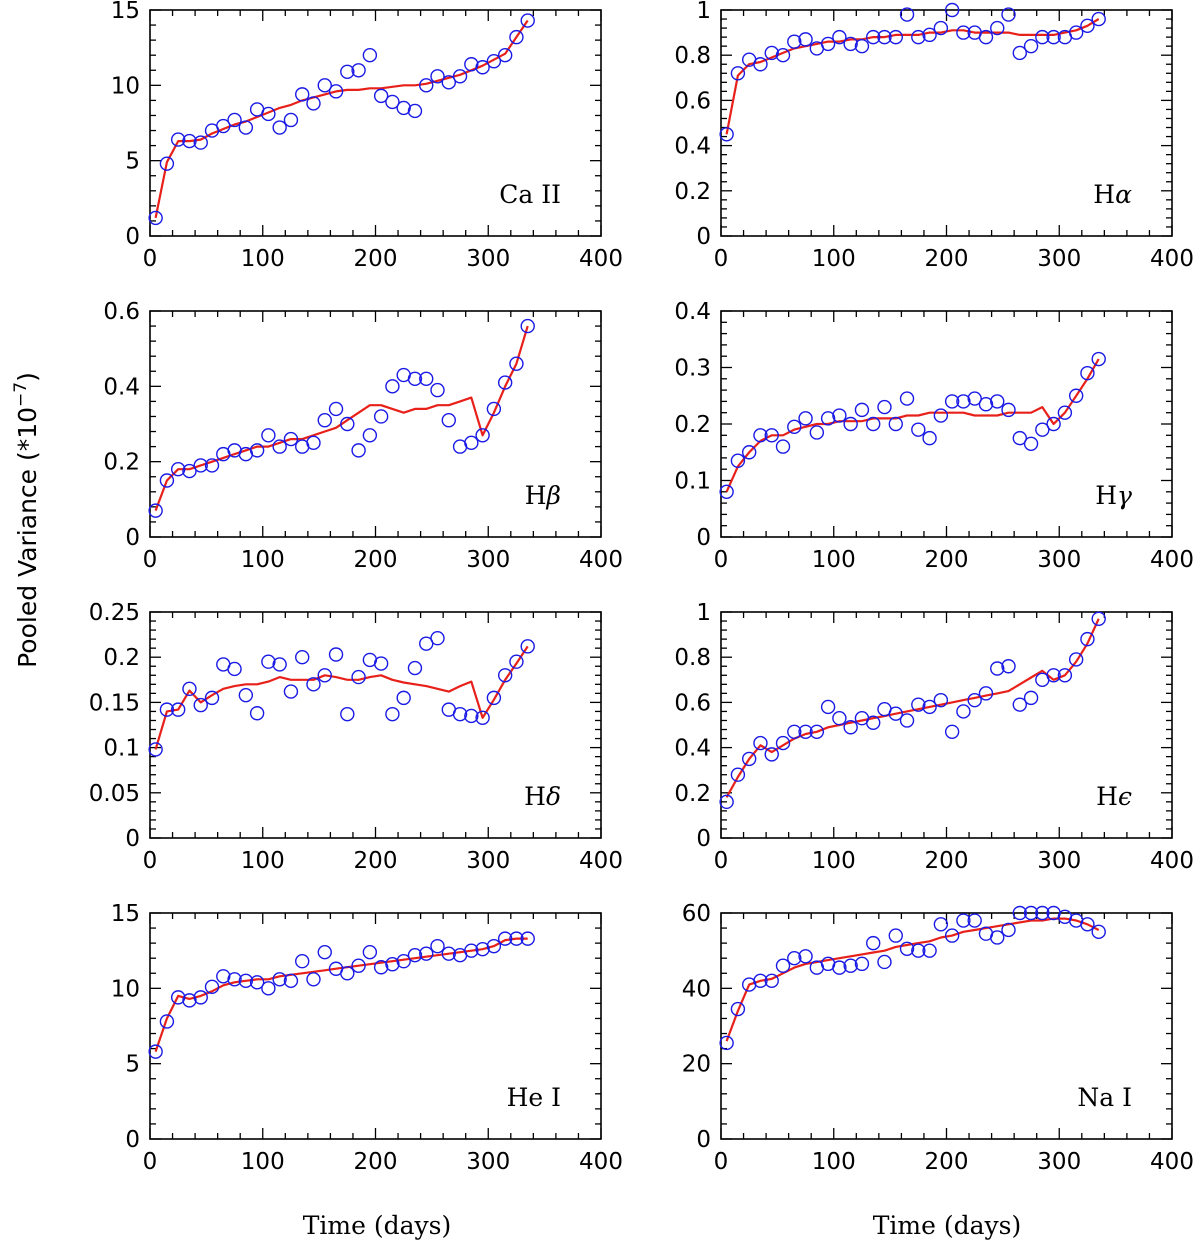  What do you see at coordinates (132, 237) in the screenshot?
I see `y-tick-label: 0` at bounding box center [132, 237].